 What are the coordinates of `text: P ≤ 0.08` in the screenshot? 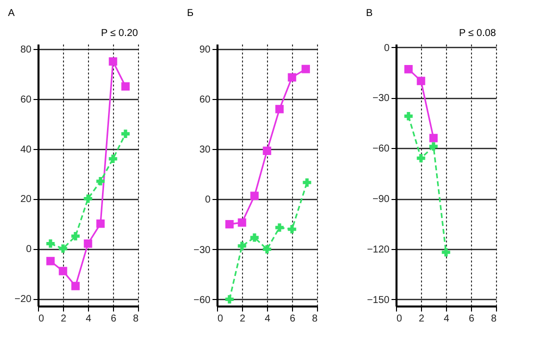 It's located at (477, 33).